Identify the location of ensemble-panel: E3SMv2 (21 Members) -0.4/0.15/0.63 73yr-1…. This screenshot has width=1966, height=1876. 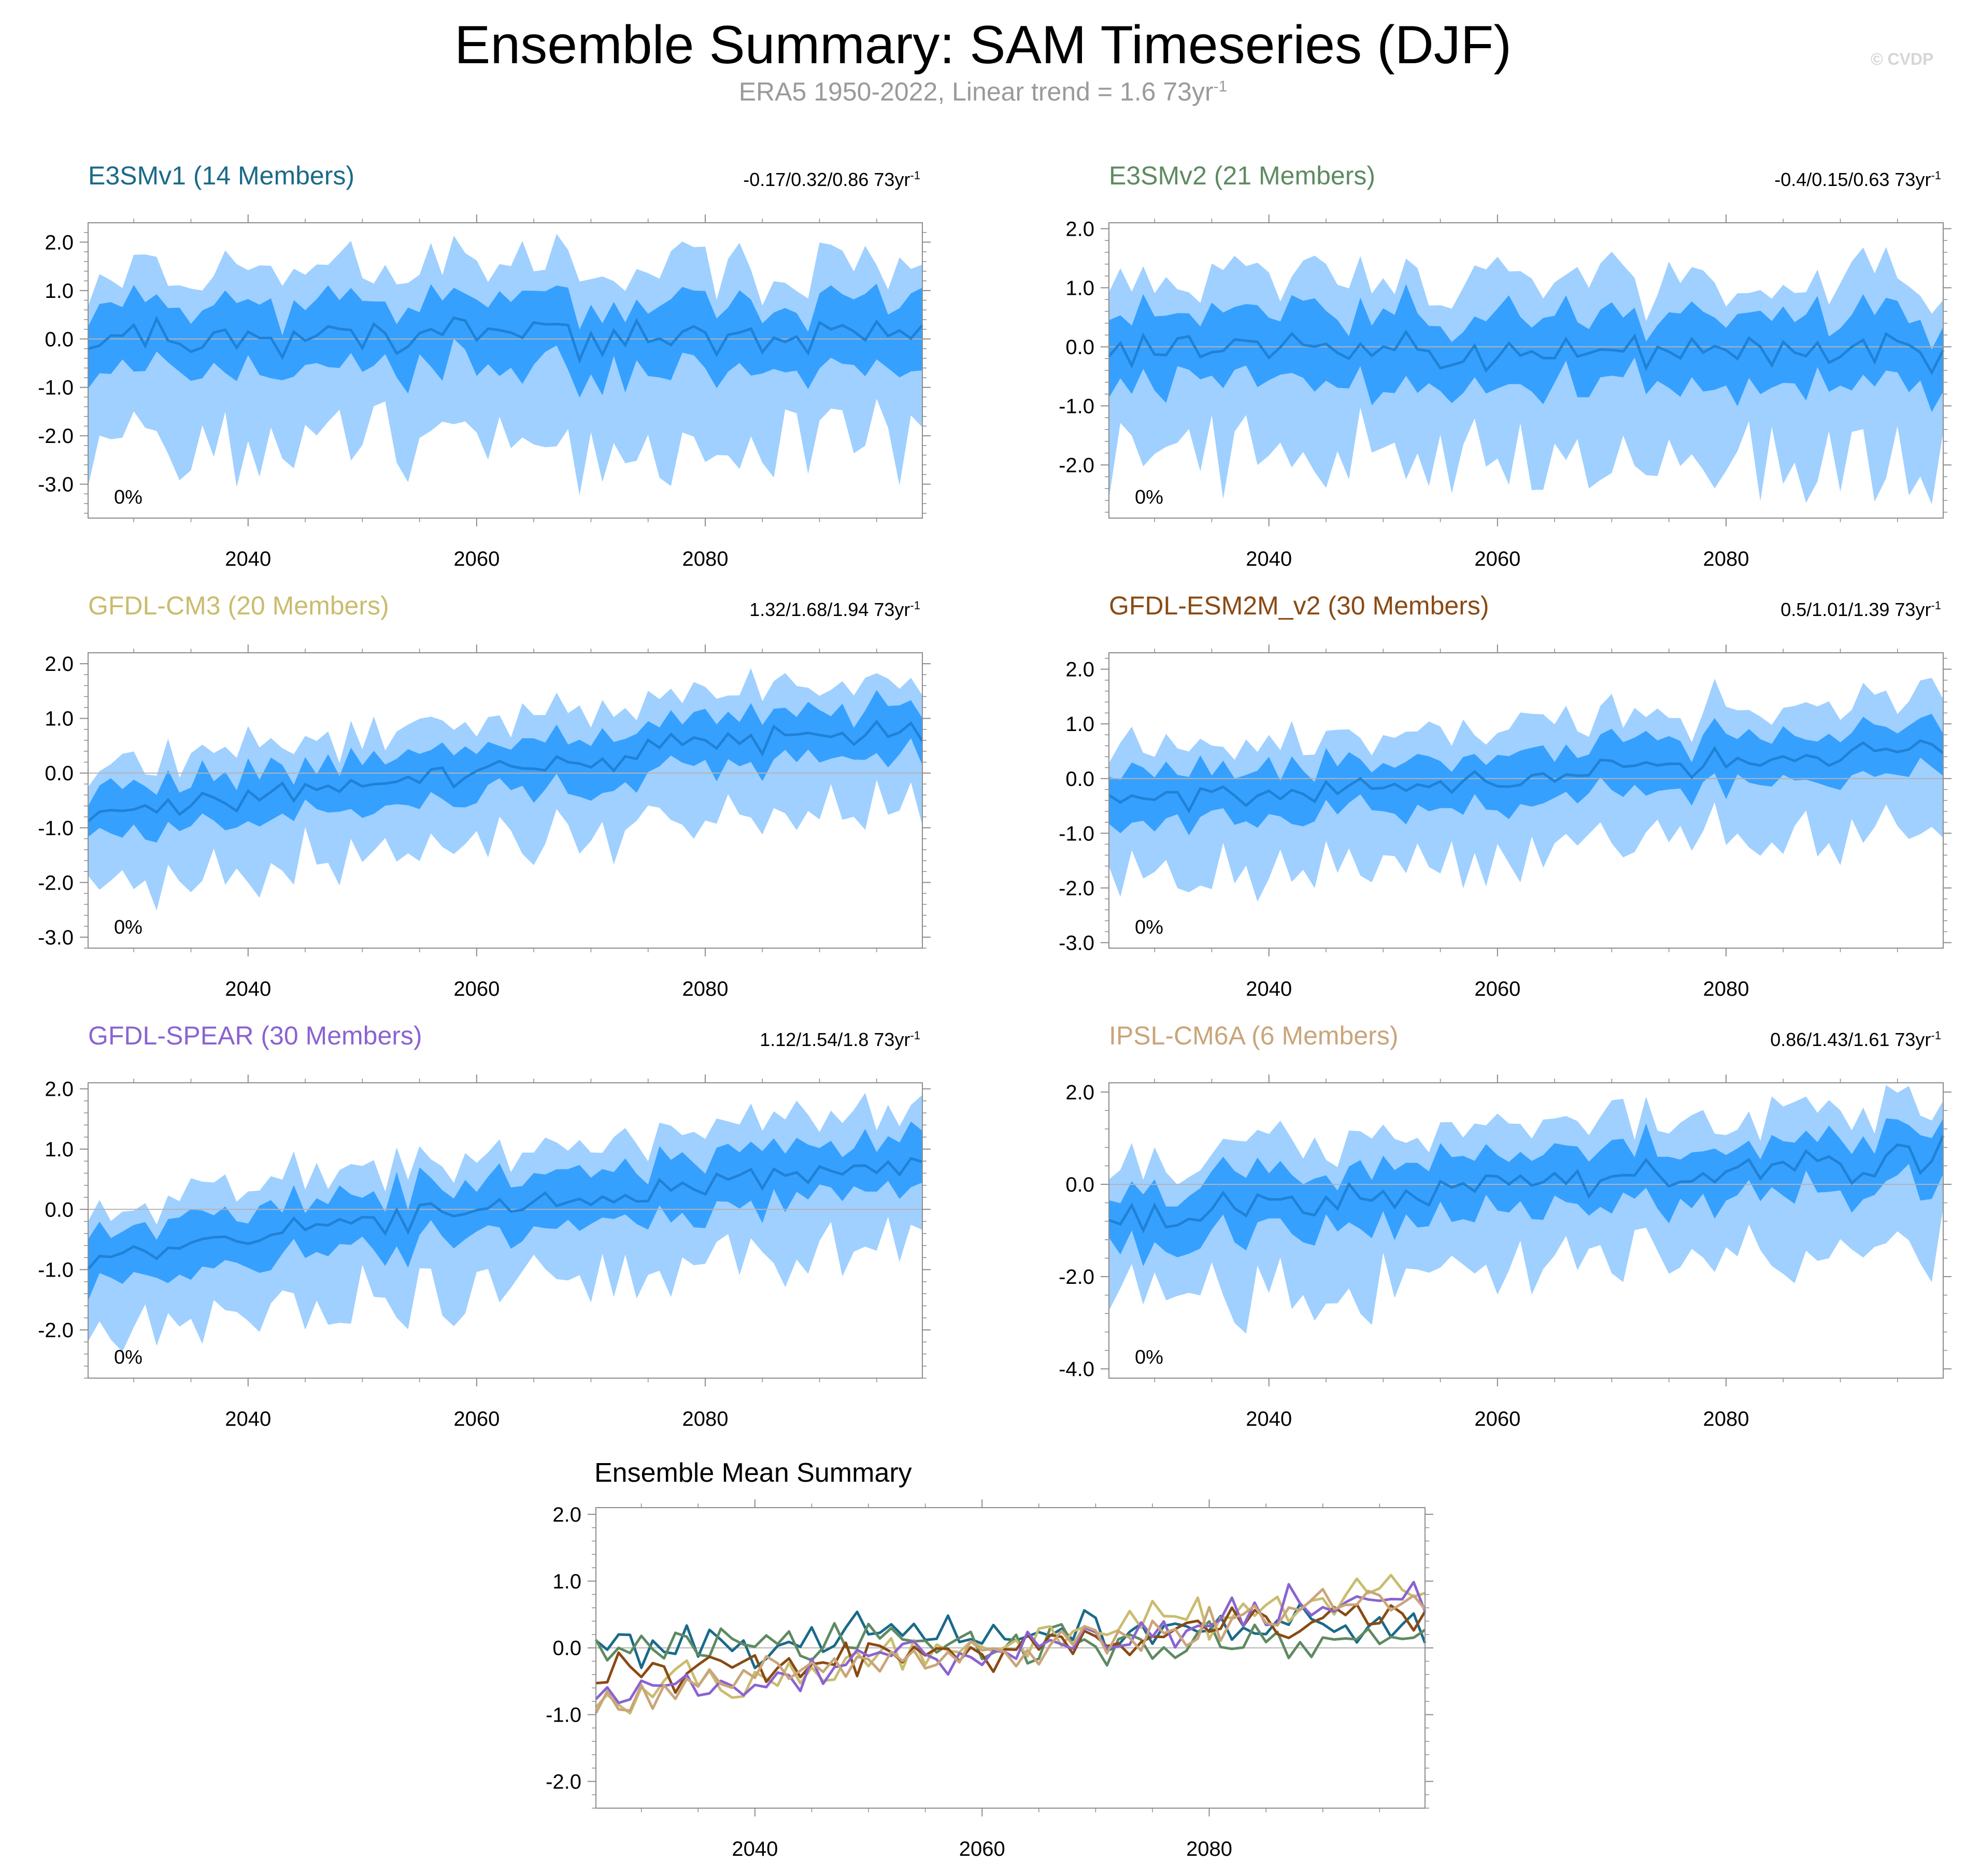
(1496, 362).